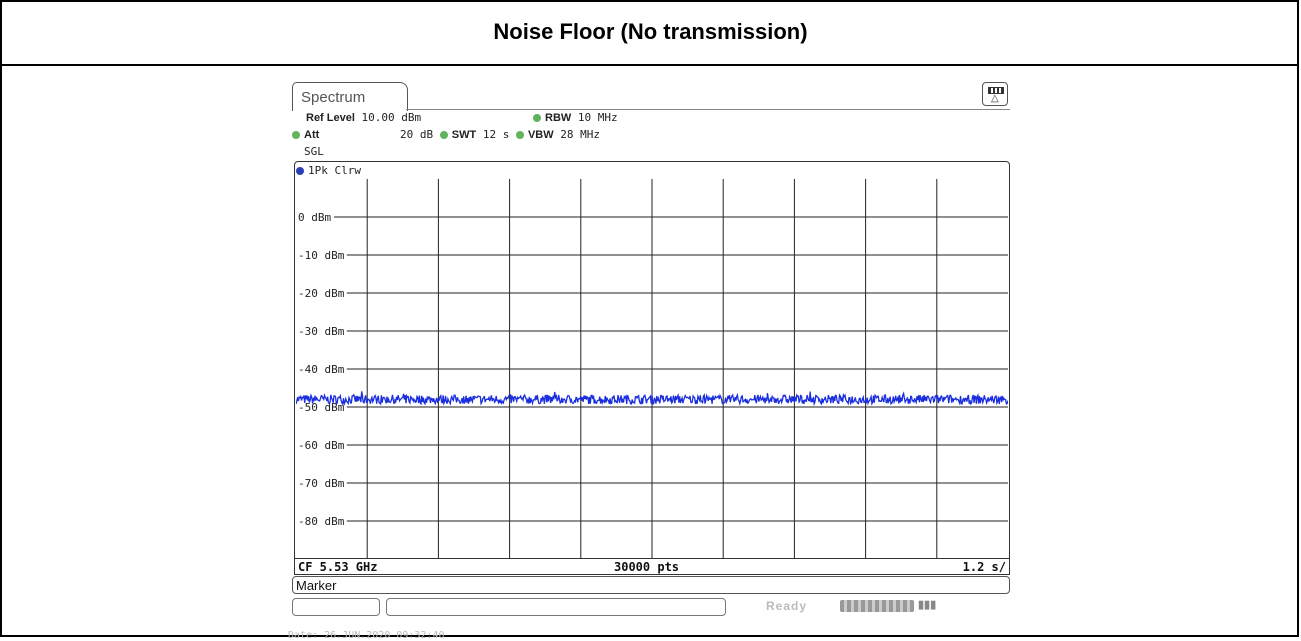 This screenshot has width=1301, height=641. What do you see at coordinates (321, 255) in the screenshot?
I see `y-tick-label: -10 dBm` at bounding box center [321, 255].